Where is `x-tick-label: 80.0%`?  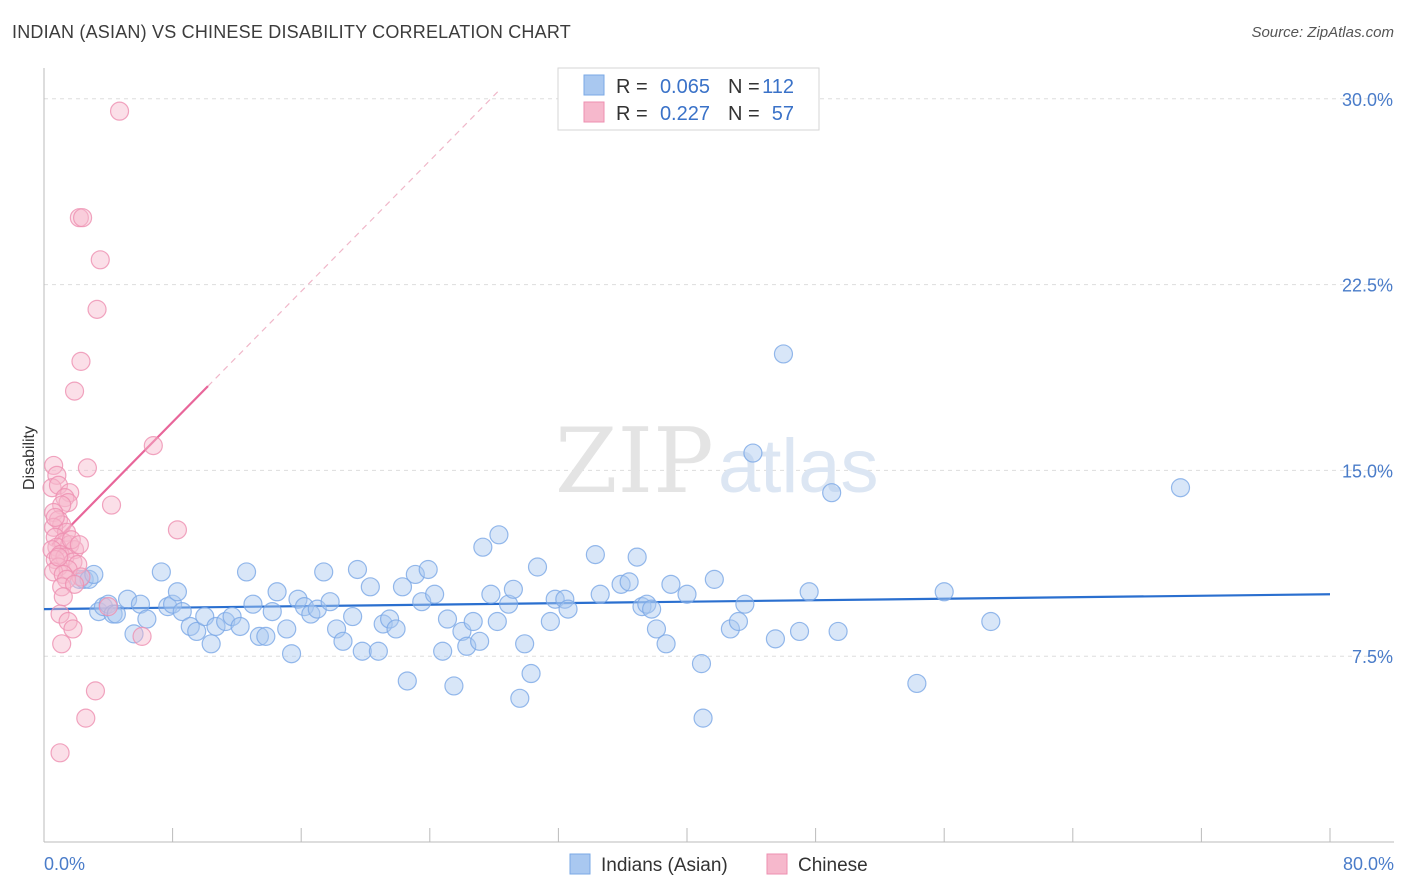
x-tick-label: 80.0% is located at coordinates (1368, 864).